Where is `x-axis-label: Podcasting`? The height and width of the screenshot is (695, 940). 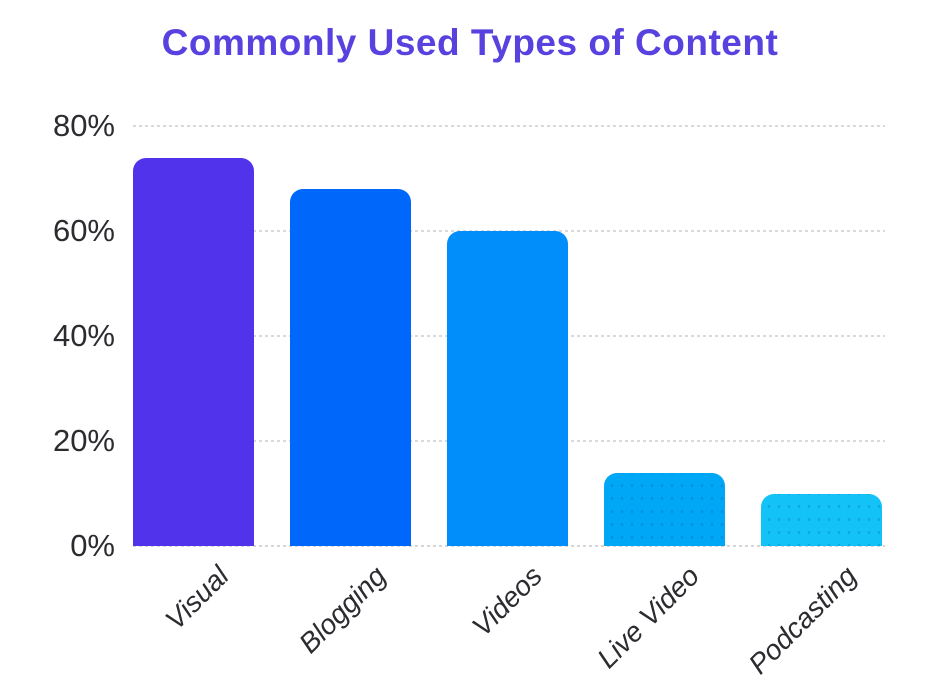
x-axis-label: Podcasting is located at coordinates (802, 620).